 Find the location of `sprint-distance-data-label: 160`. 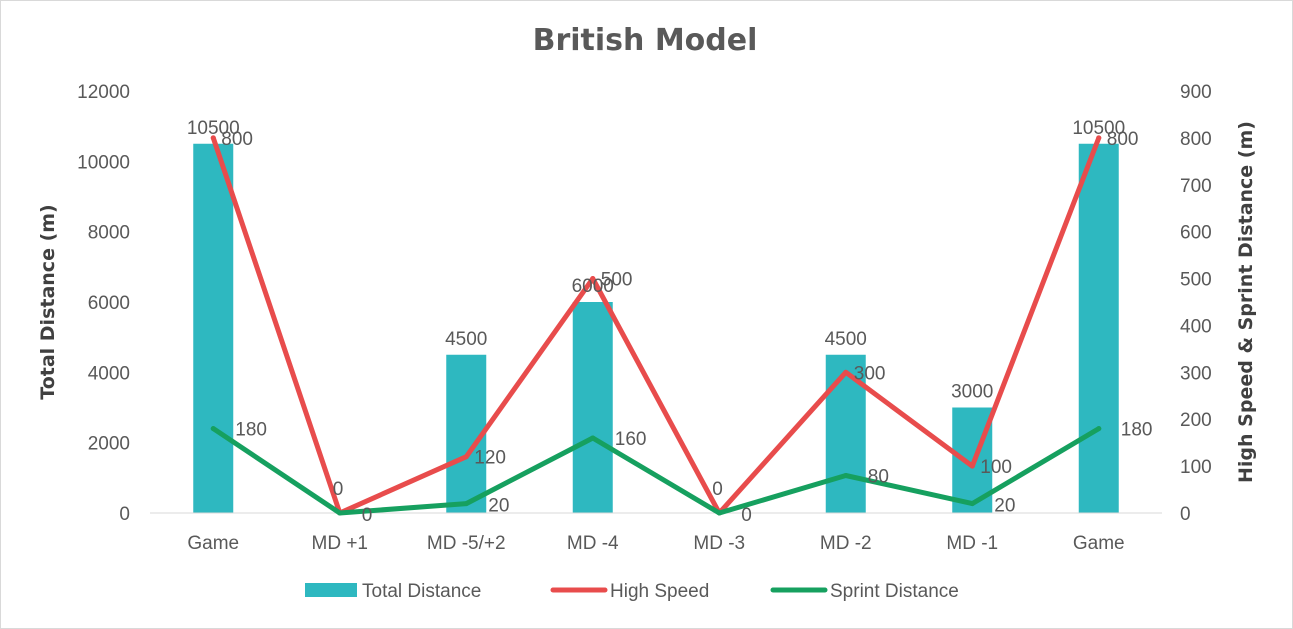

sprint-distance-data-label: 160 is located at coordinates (631, 439).